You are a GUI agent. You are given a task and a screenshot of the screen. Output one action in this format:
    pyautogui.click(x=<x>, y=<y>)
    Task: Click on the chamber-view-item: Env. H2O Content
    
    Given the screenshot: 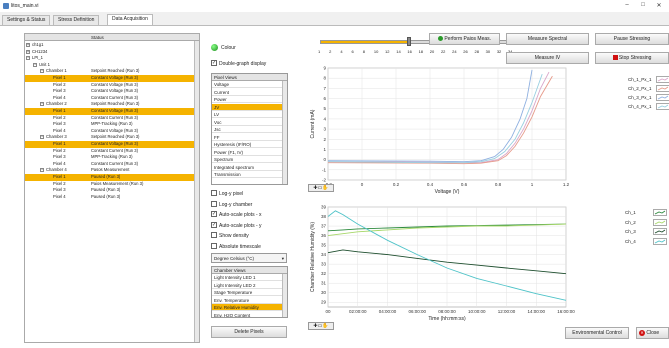 What is the action you would take?
    pyautogui.click(x=249, y=315)
    